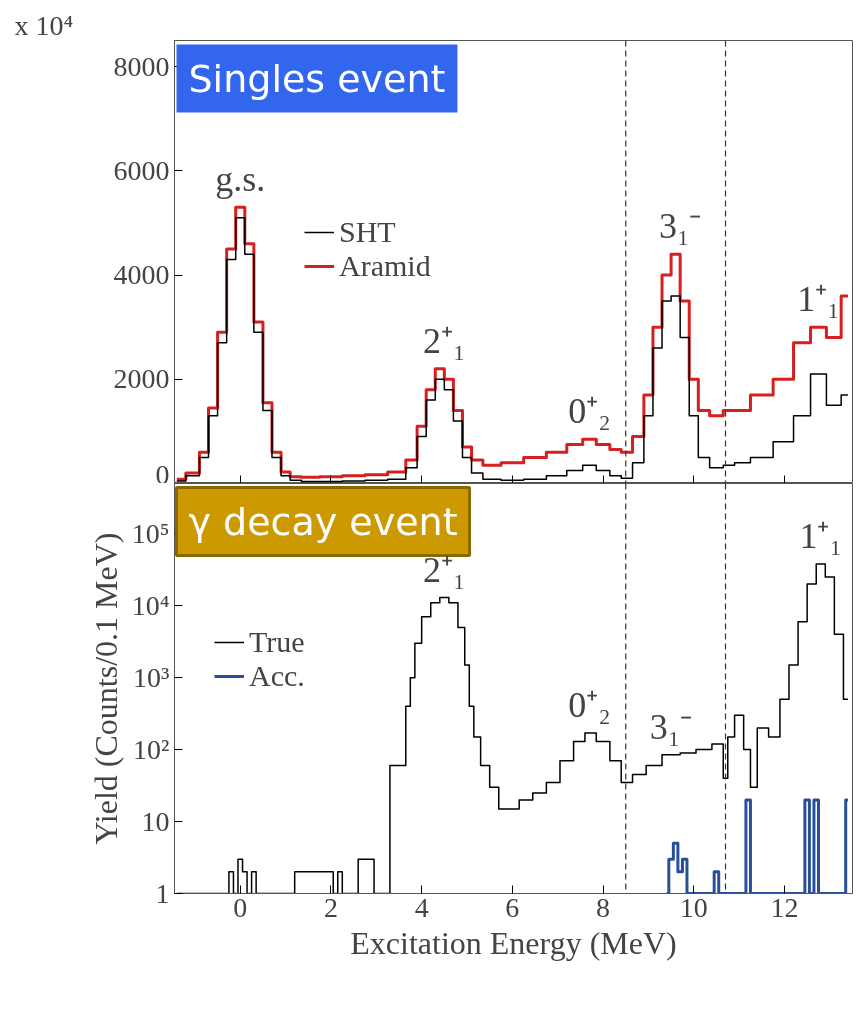 The width and height of the screenshot is (856, 1009). What do you see at coordinates (141, 275) in the screenshot?
I see `y-tick-label: 4000` at bounding box center [141, 275].